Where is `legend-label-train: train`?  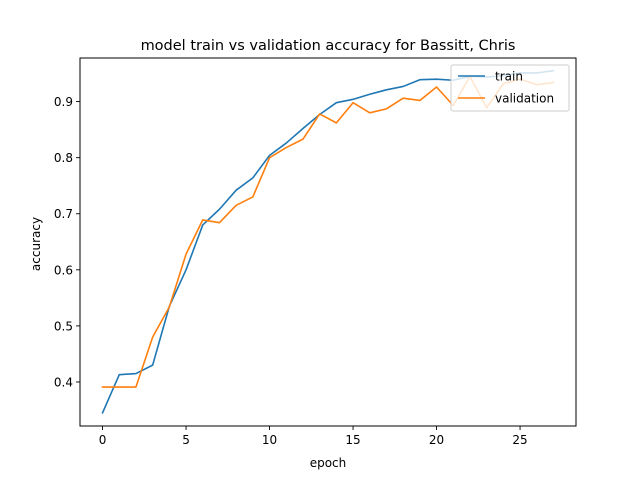 legend-label-train: train is located at coordinates (509, 77).